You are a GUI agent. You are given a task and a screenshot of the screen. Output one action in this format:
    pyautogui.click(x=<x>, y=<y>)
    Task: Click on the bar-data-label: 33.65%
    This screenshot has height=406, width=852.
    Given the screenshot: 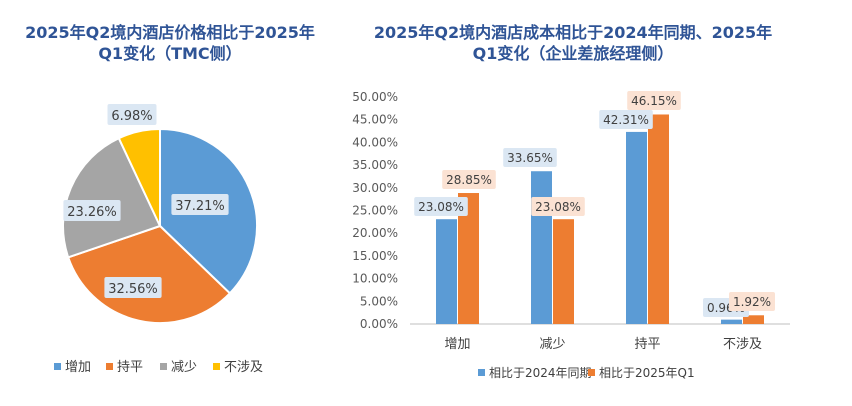 What is the action you would take?
    pyautogui.click(x=530, y=158)
    